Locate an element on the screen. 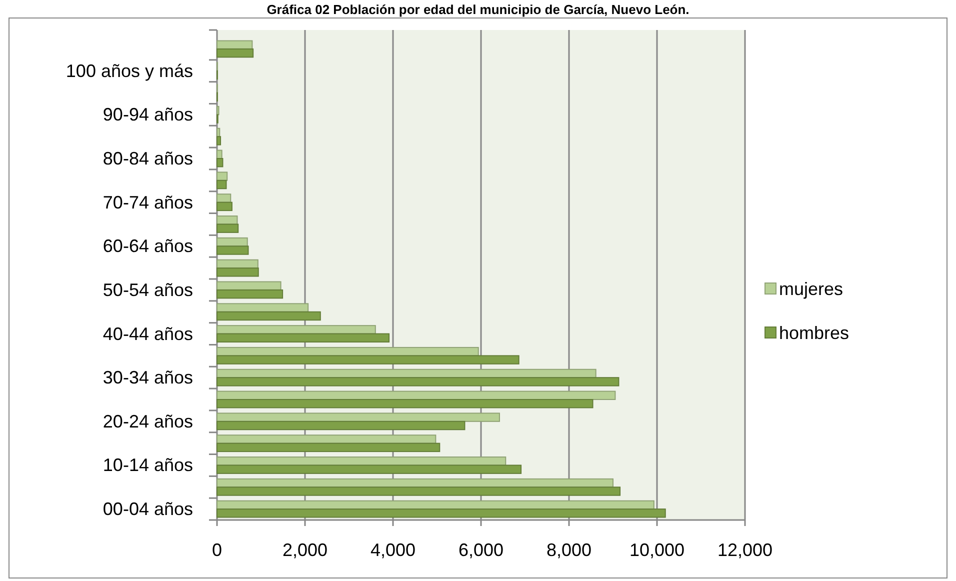  chart-title: Gráfica 02 Población por edad del municipio de García, Nuevo León. is located at coordinates (478, 9).